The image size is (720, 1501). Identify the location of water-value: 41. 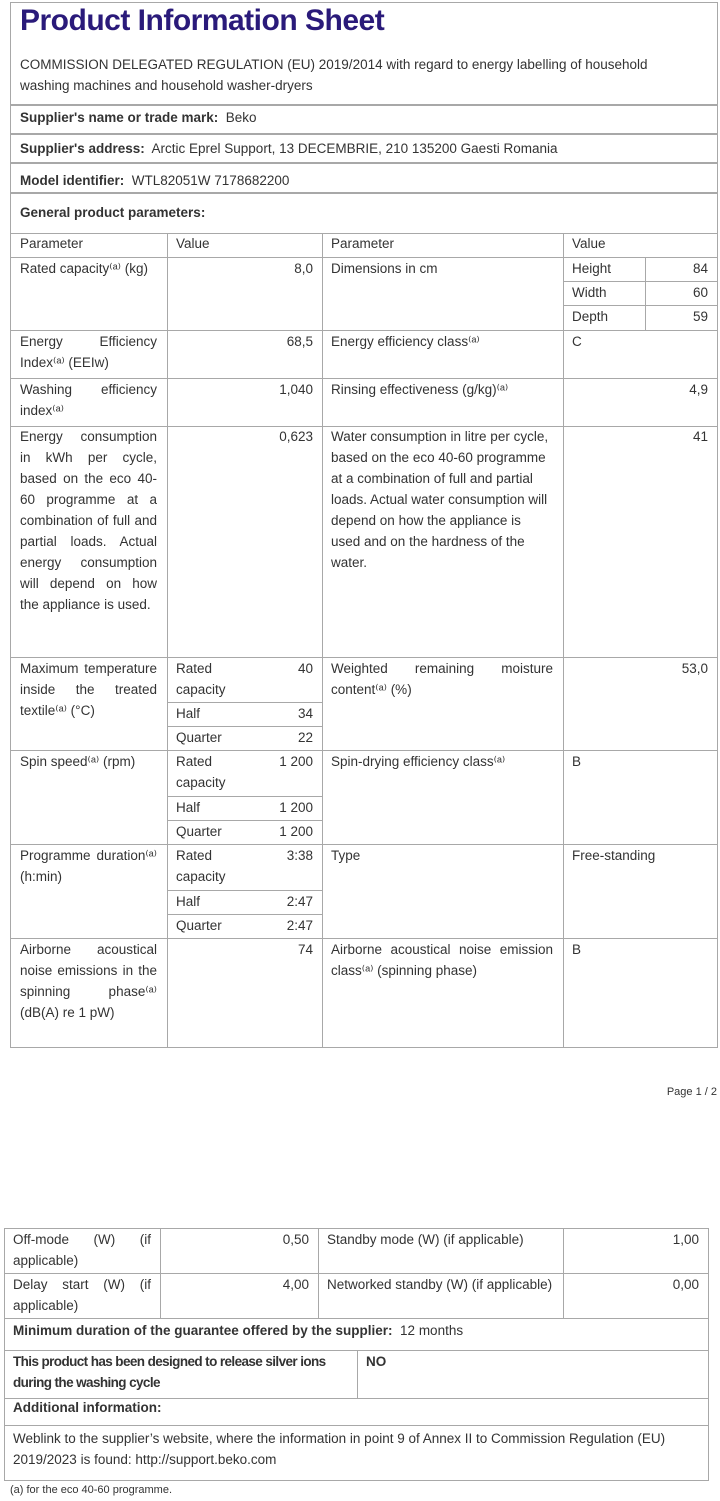
(700, 436).